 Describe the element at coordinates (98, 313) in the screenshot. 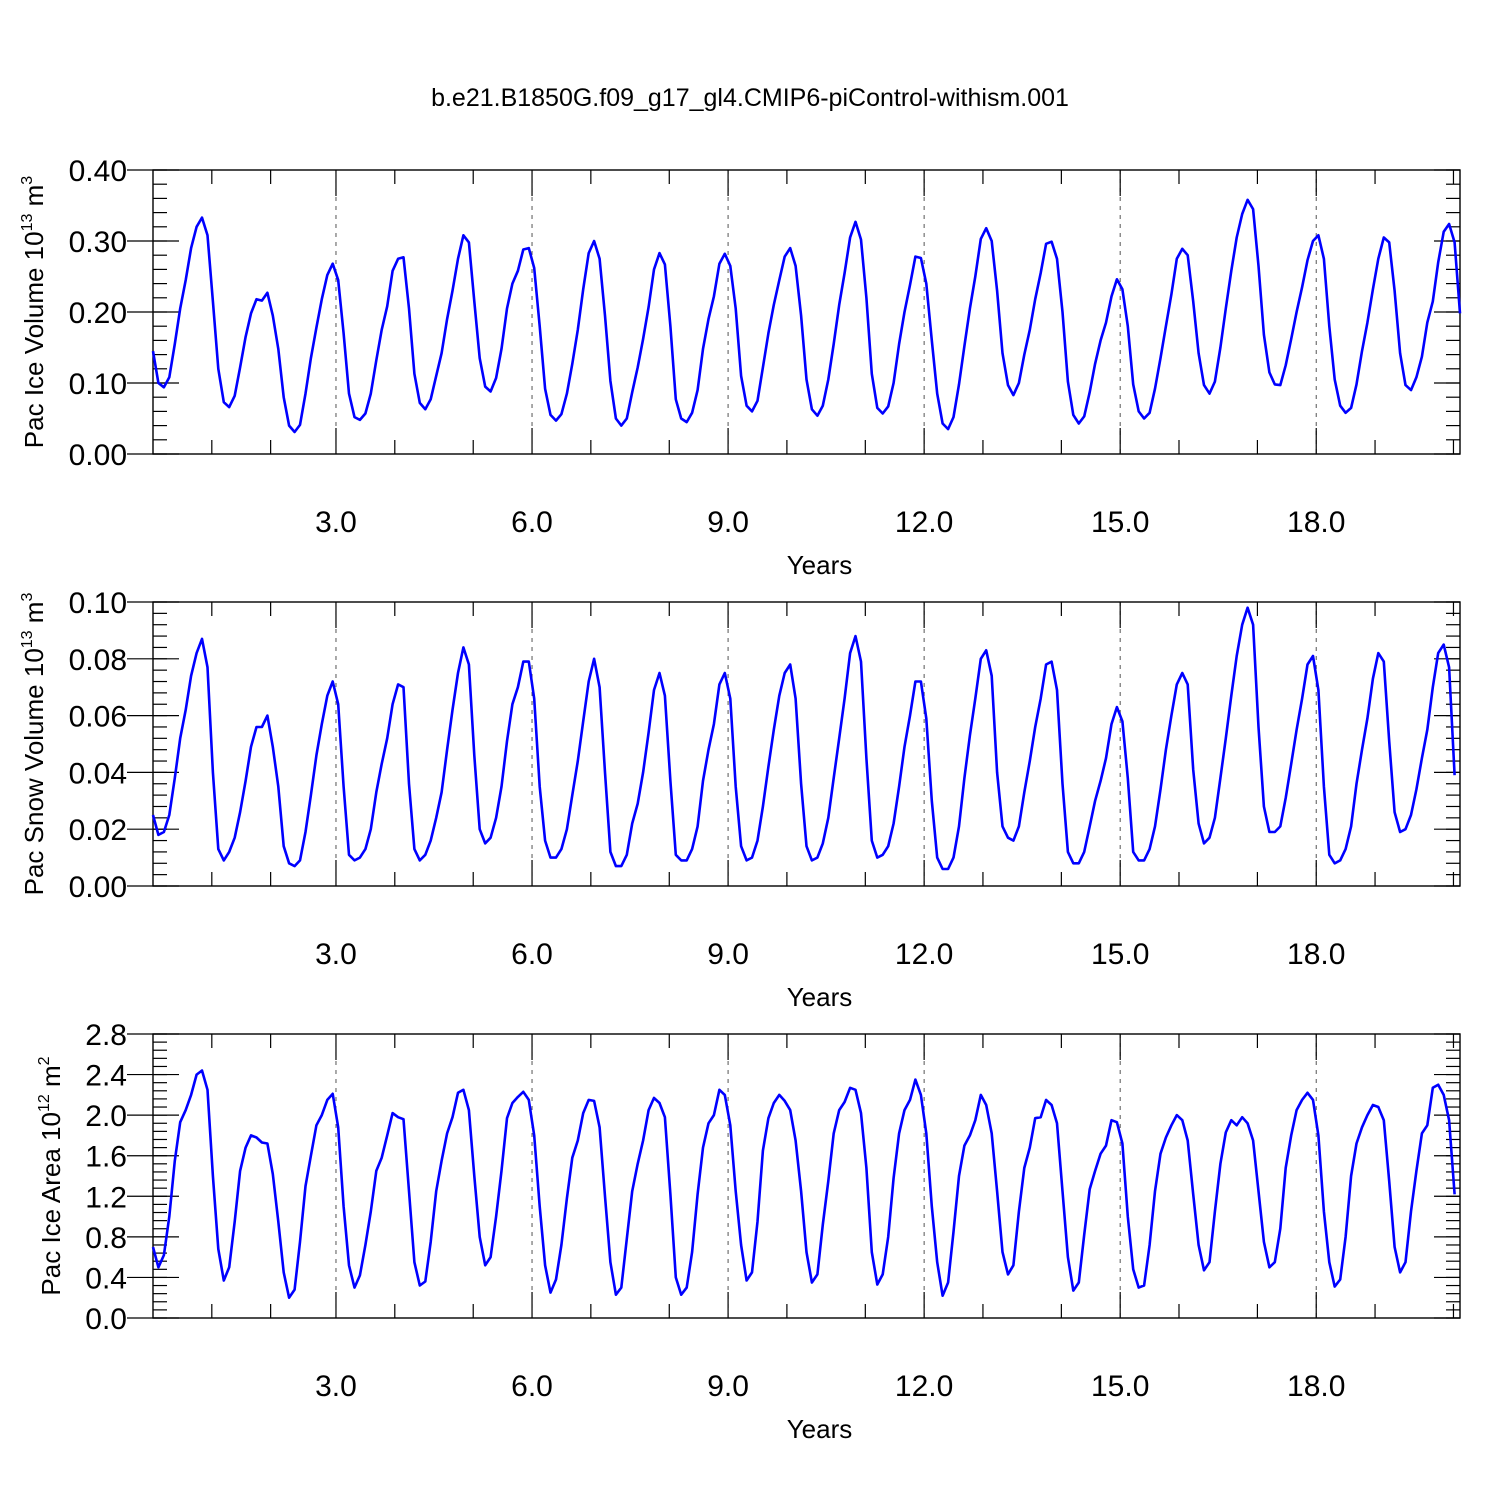

I see `y-tick-label-2: 0.20` at that location.